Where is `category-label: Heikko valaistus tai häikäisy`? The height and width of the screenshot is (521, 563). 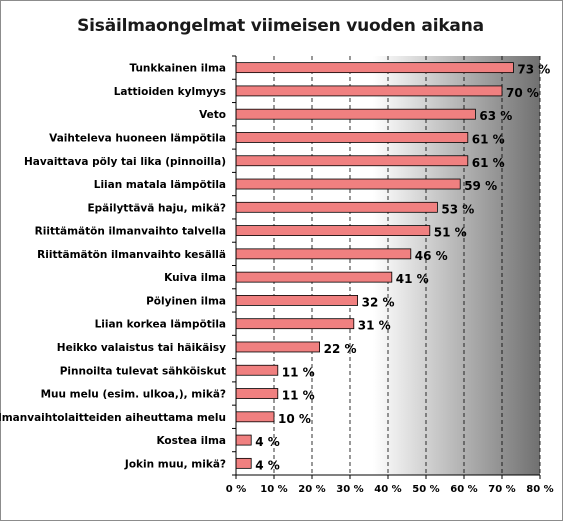 category-label: Heikko valaistus tai häikäisy is located at coordinates (141, 348).